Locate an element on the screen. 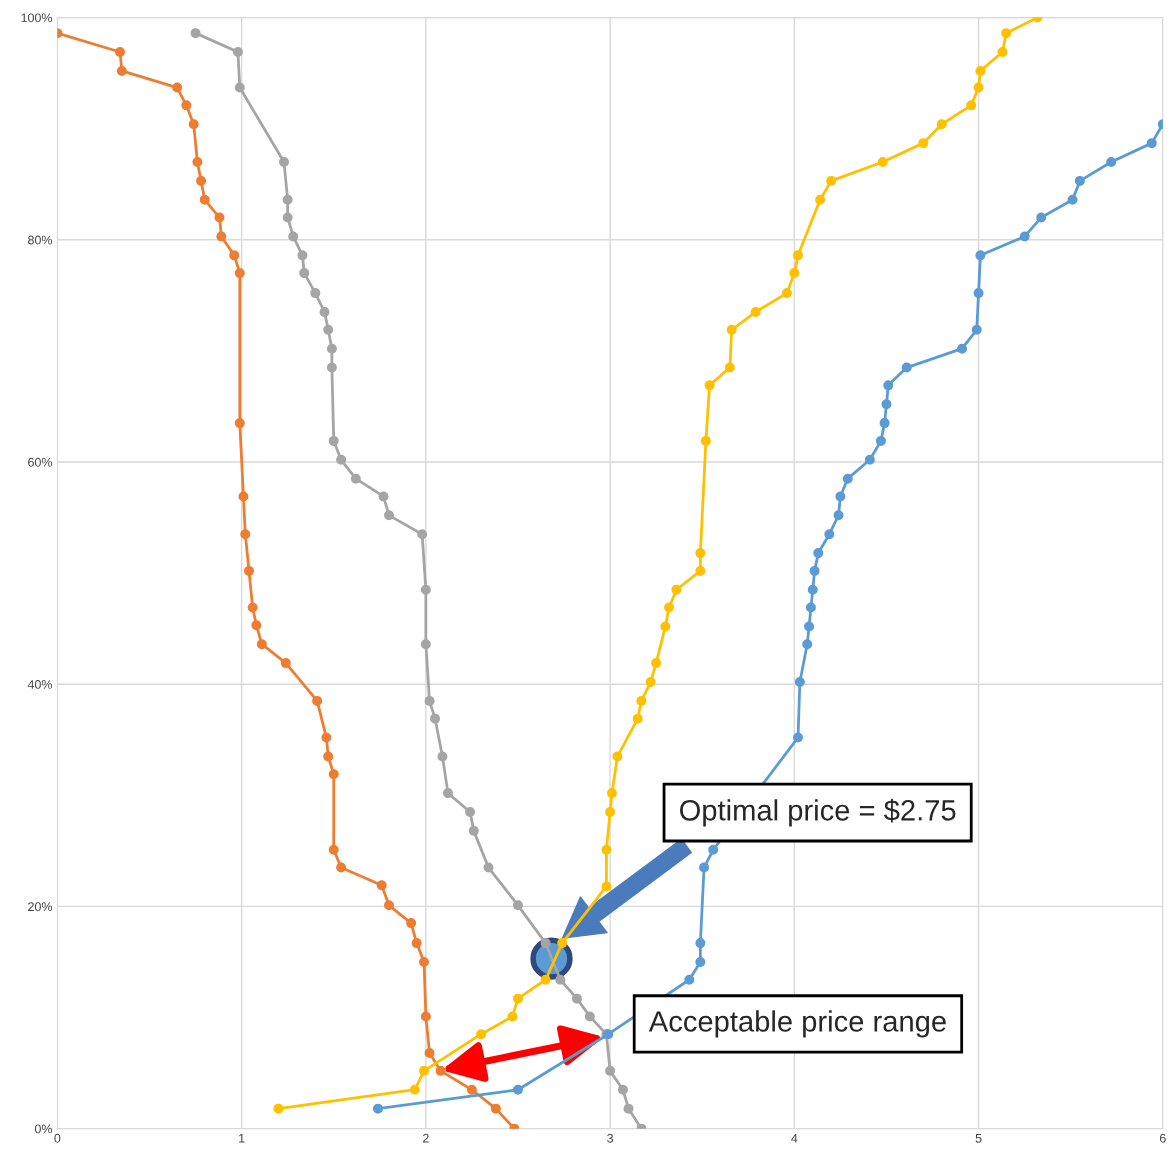  y-tick-label: 100% is located at coordinates (37, 18).